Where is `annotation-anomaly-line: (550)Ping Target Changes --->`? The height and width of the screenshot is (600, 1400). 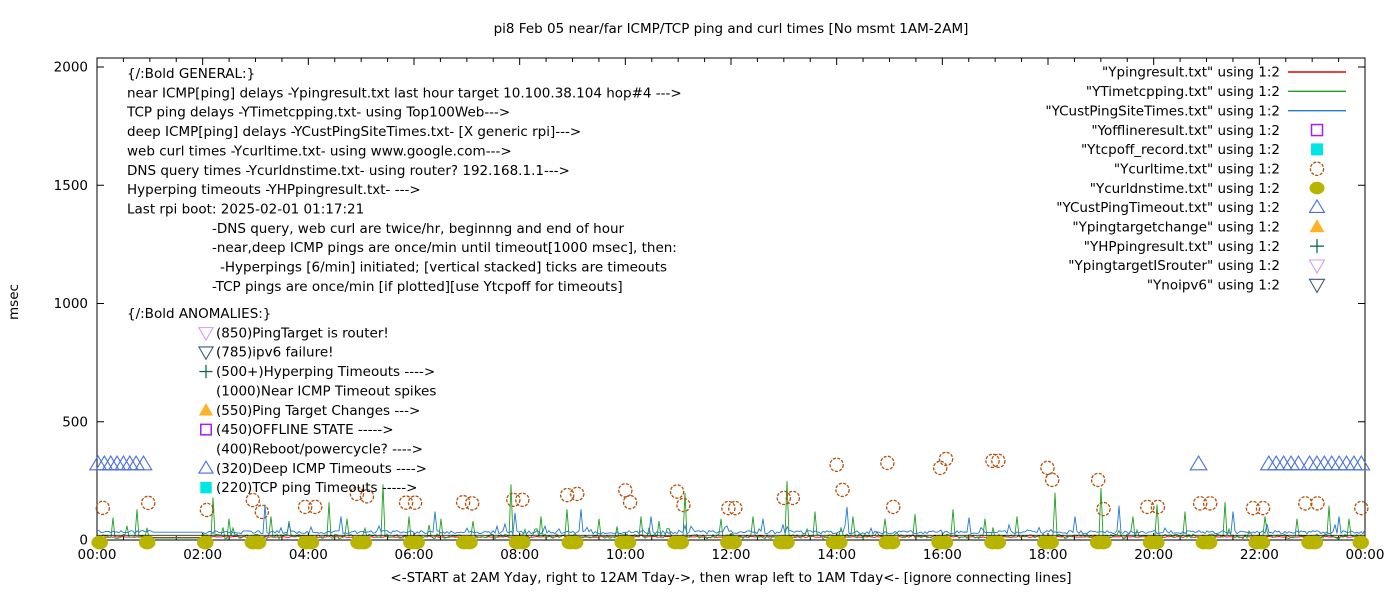 annotation-anomaly-line: (550)Ping Target Changes ---> is located at coordinates (318, 411).